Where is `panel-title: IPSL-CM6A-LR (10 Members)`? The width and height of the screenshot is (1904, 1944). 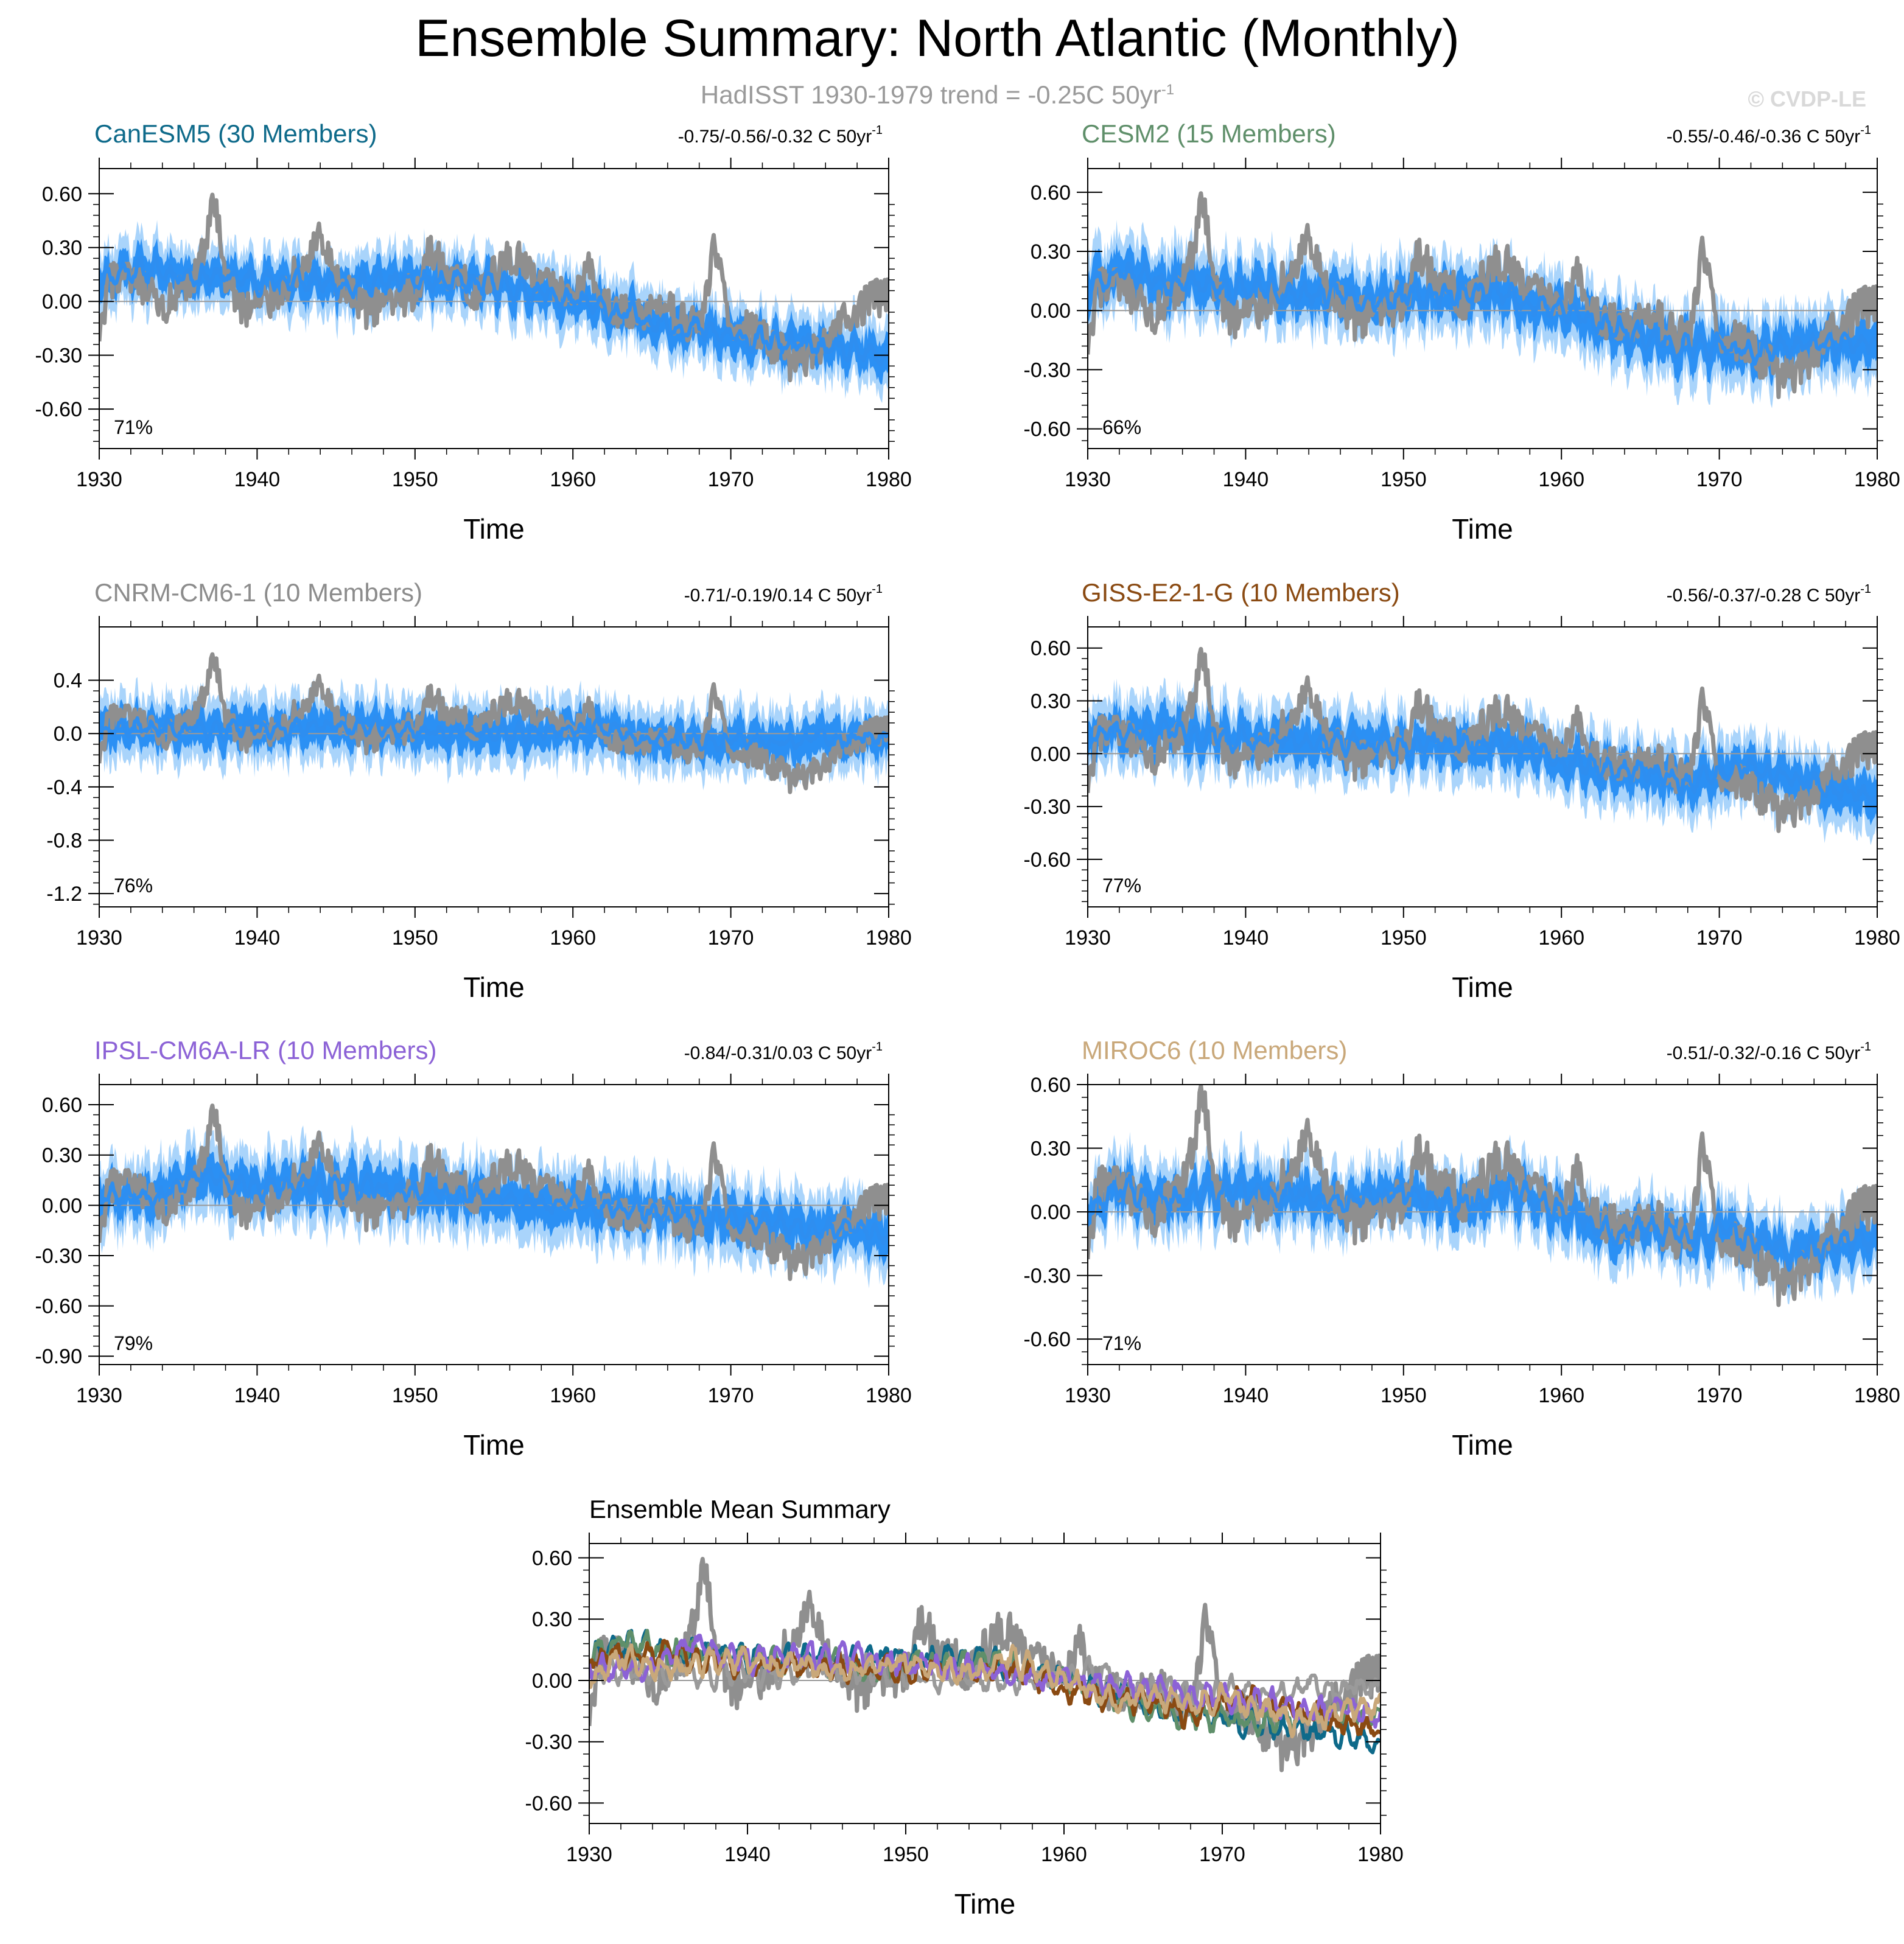
panel-title: IPSL-CM6A-LR (10 Members) is located at coordinates (265, 1050).